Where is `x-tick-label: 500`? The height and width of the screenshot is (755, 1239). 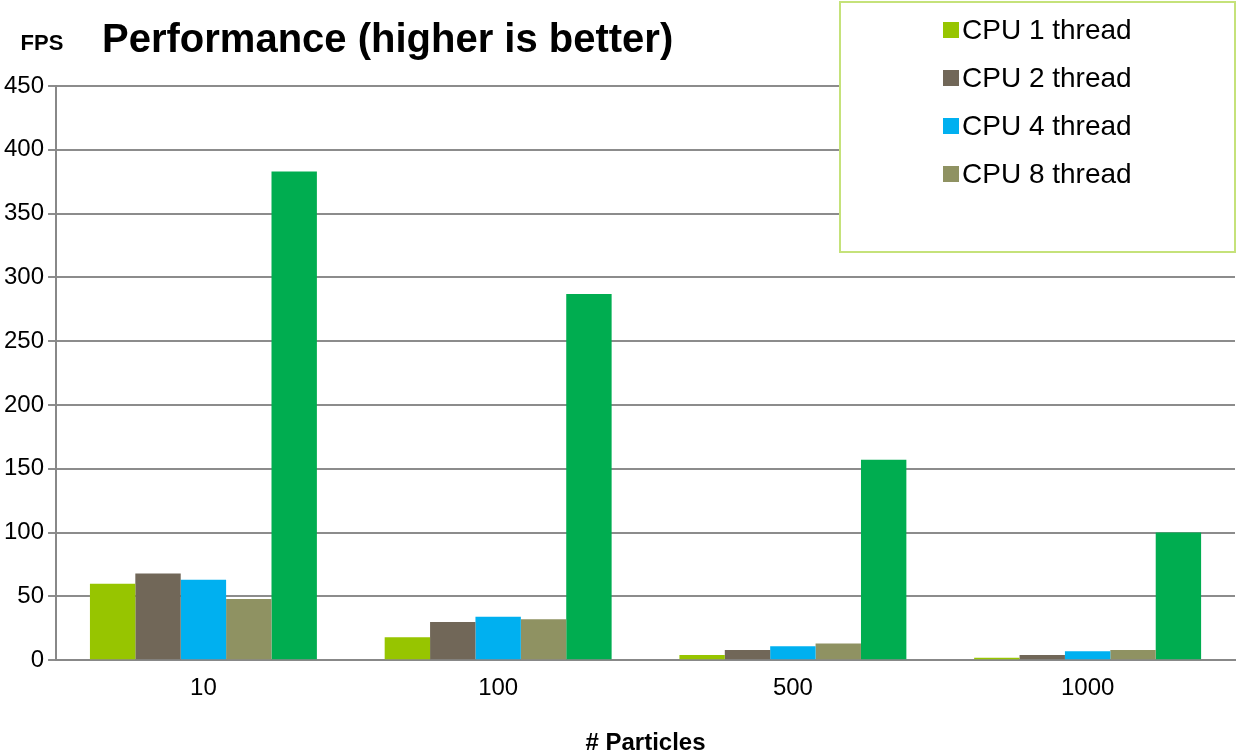
x-tick-label: 500 is located at coordinates (792, 687).